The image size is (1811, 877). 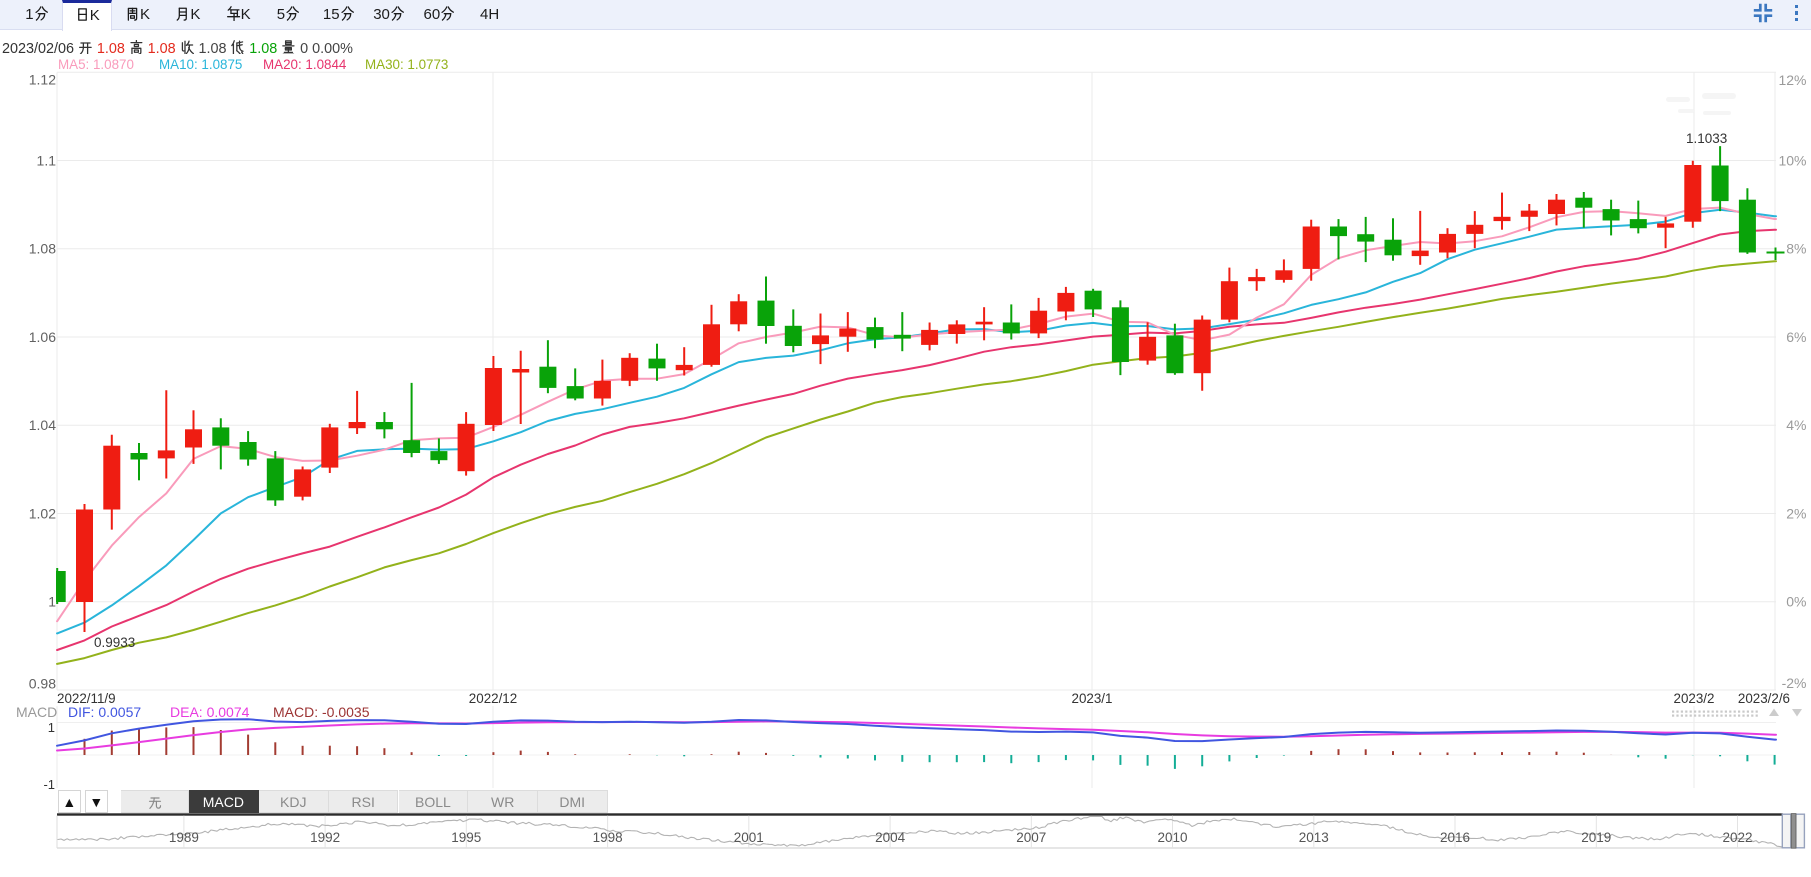 I want to click on svg-text: 1.12, so click(x=42, y=79).